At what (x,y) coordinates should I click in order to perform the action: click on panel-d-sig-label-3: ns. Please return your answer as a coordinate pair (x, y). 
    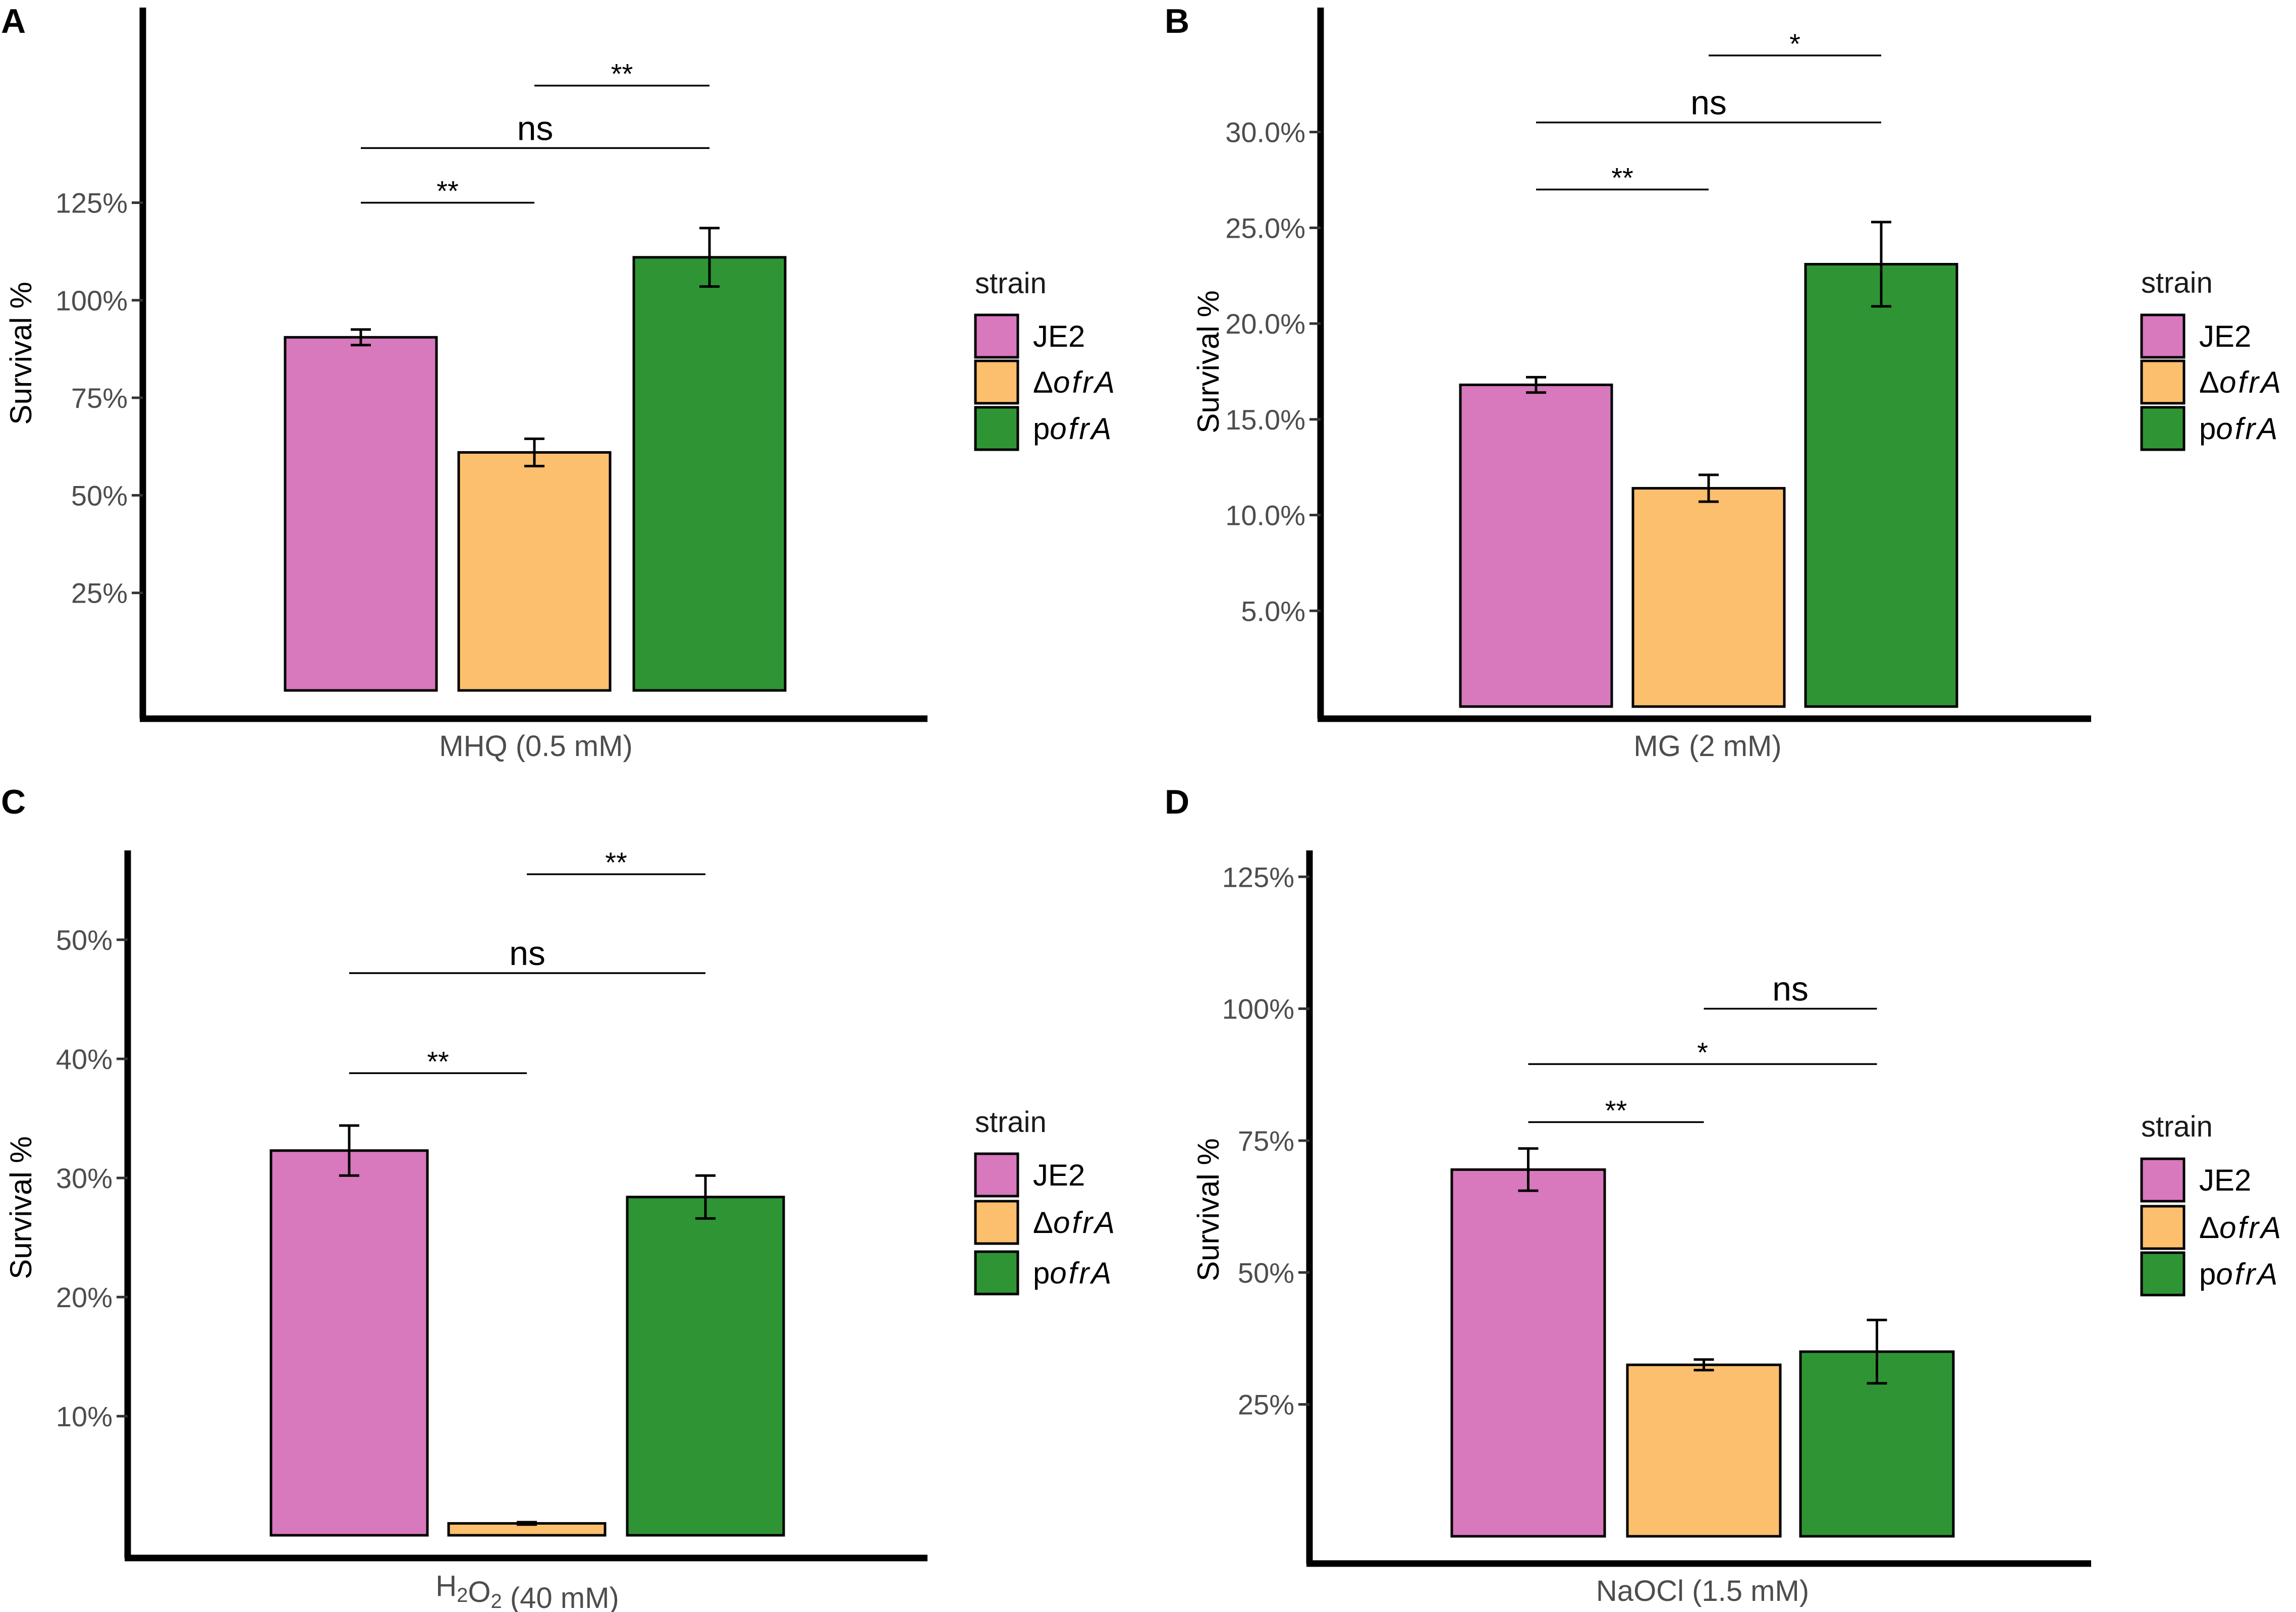
    Looking at the image, I should click on (1790, 989).